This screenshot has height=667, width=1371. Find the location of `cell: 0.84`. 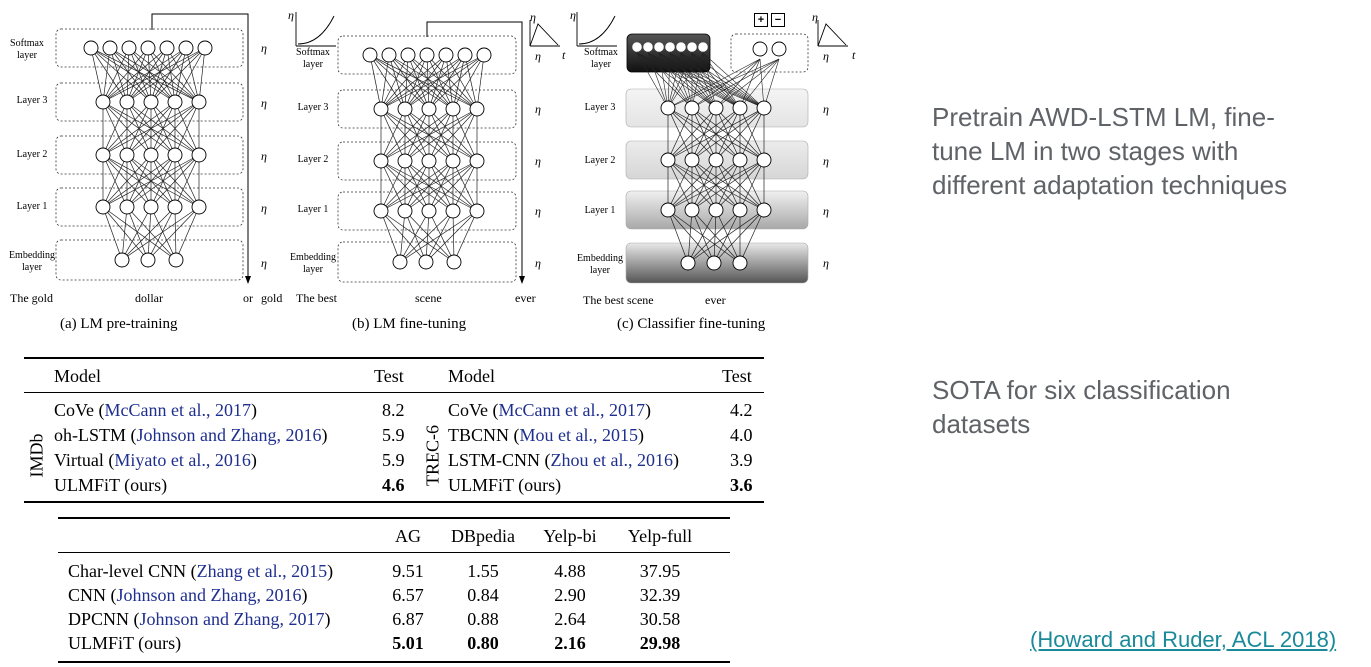

cell: 0.84 is located at coordinates (483, 595).